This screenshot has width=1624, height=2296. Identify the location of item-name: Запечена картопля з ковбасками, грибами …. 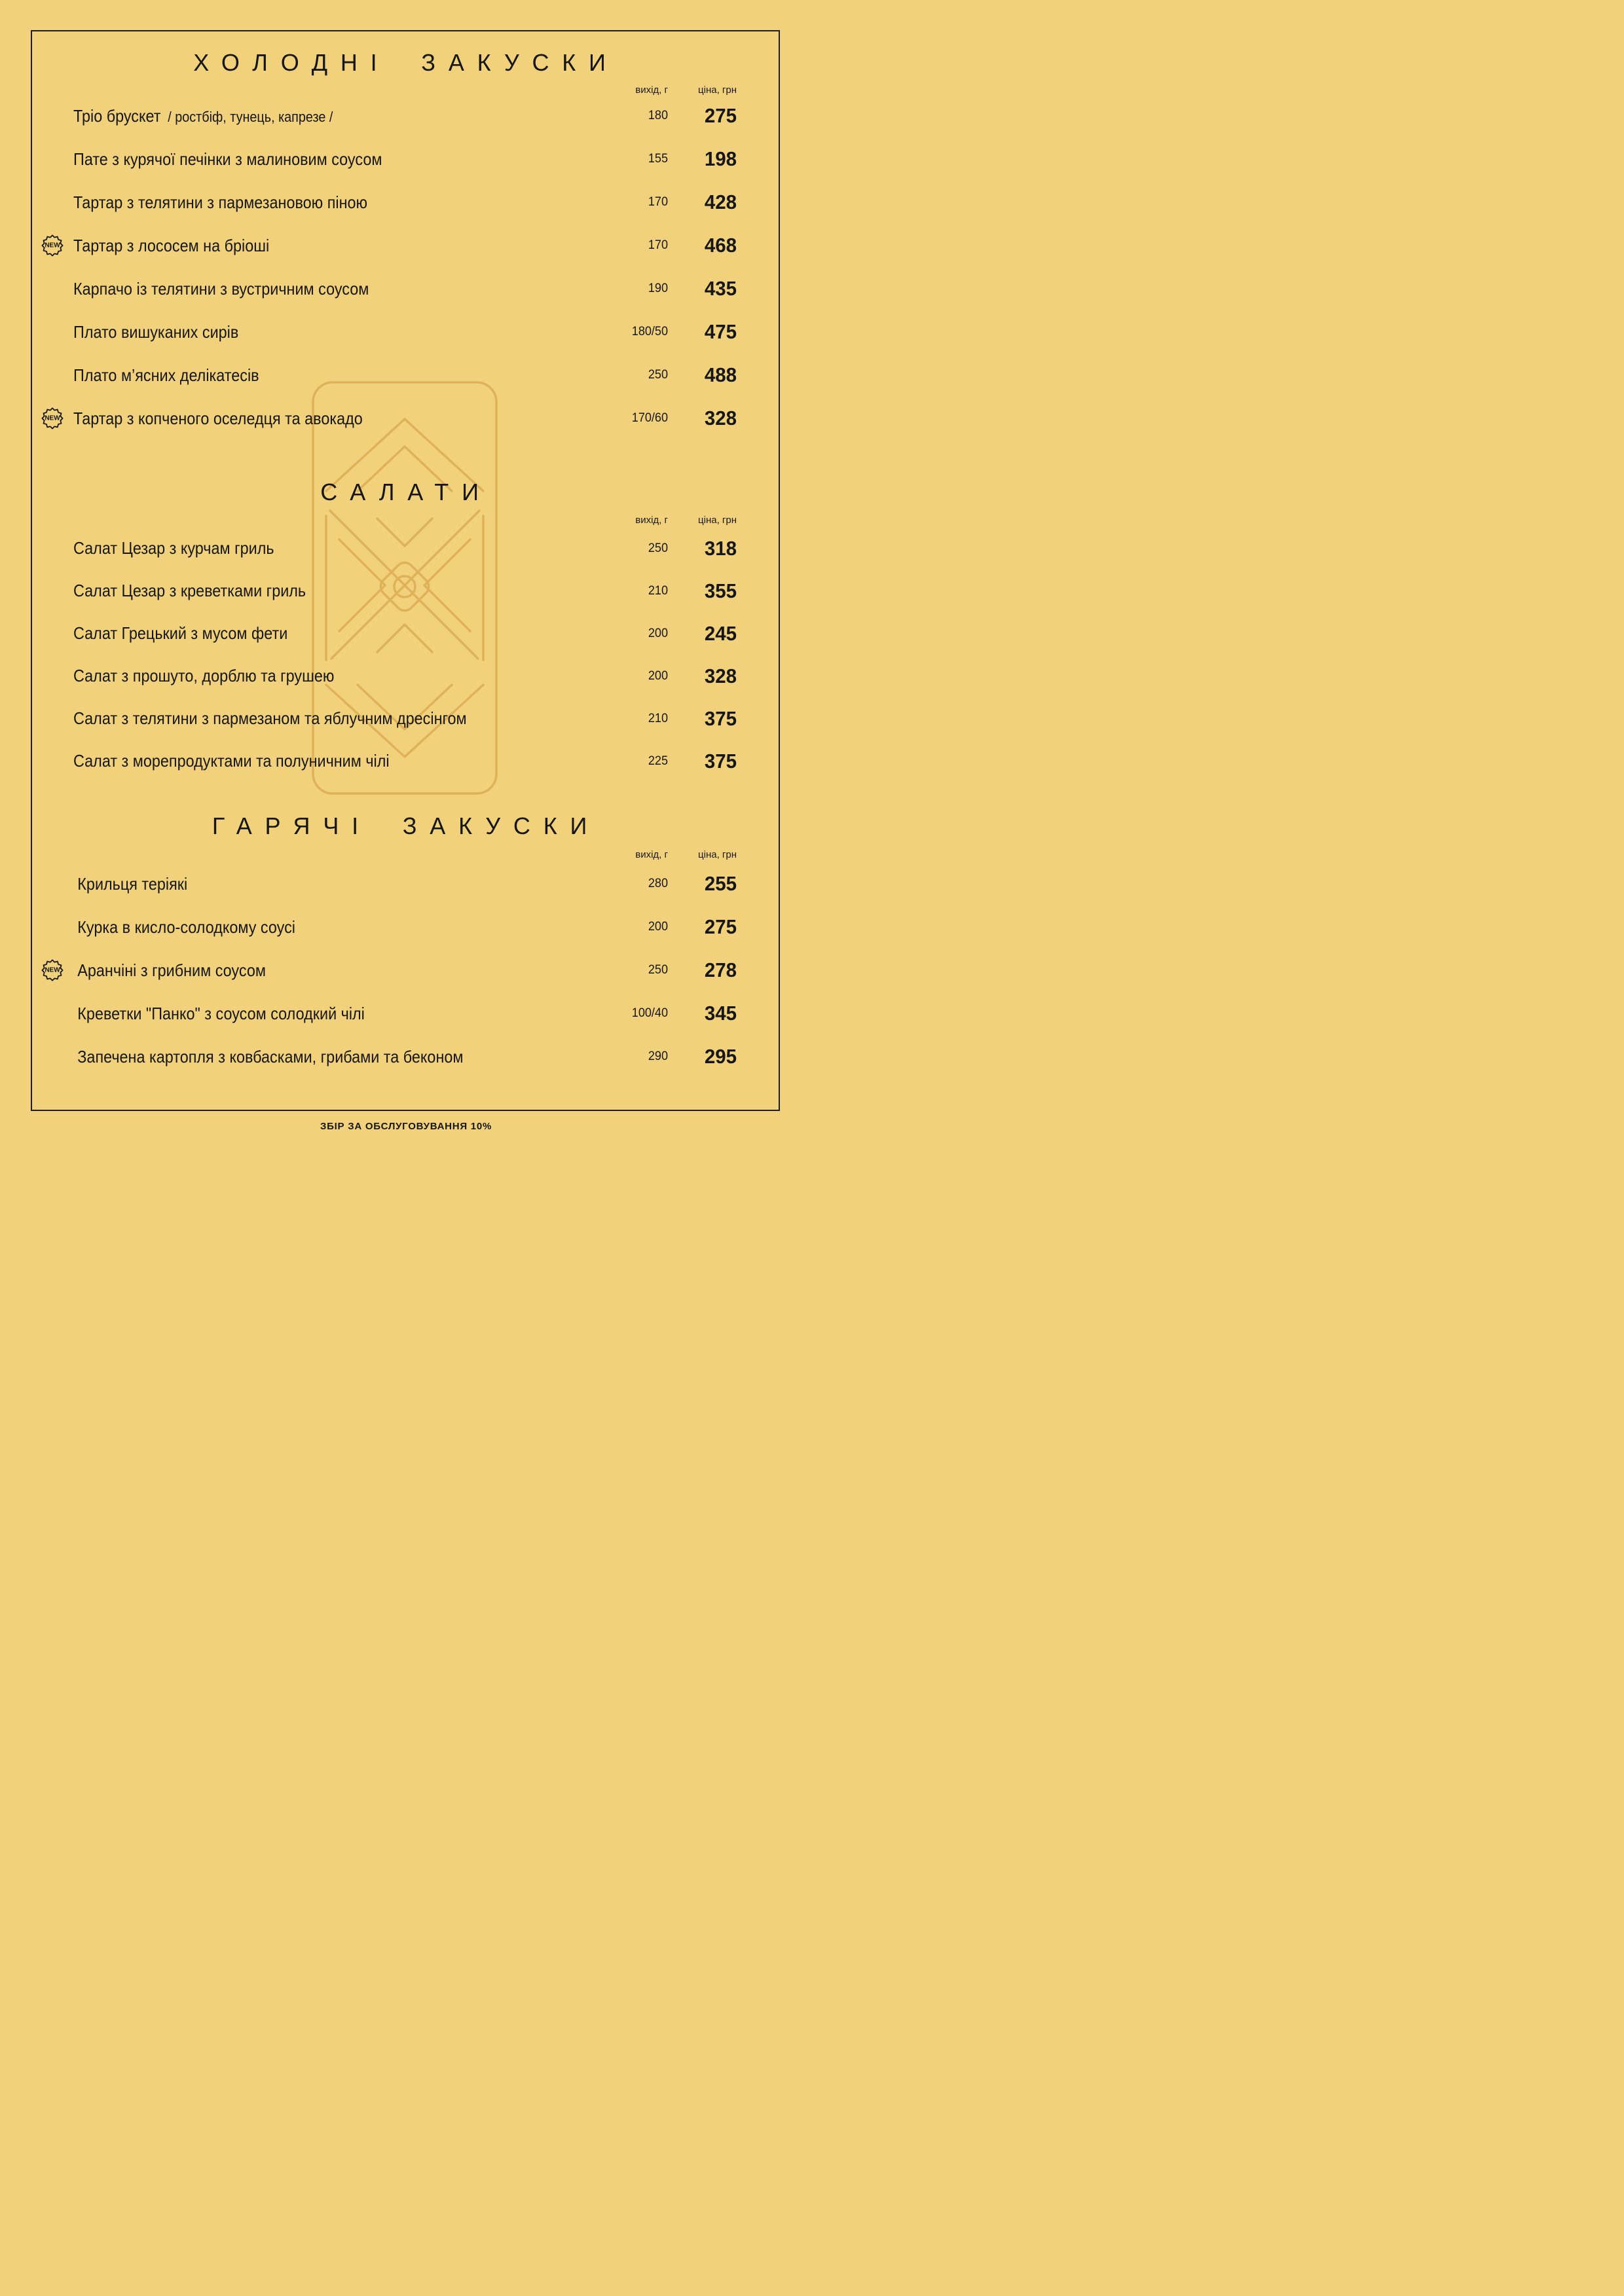
(270, 1056).